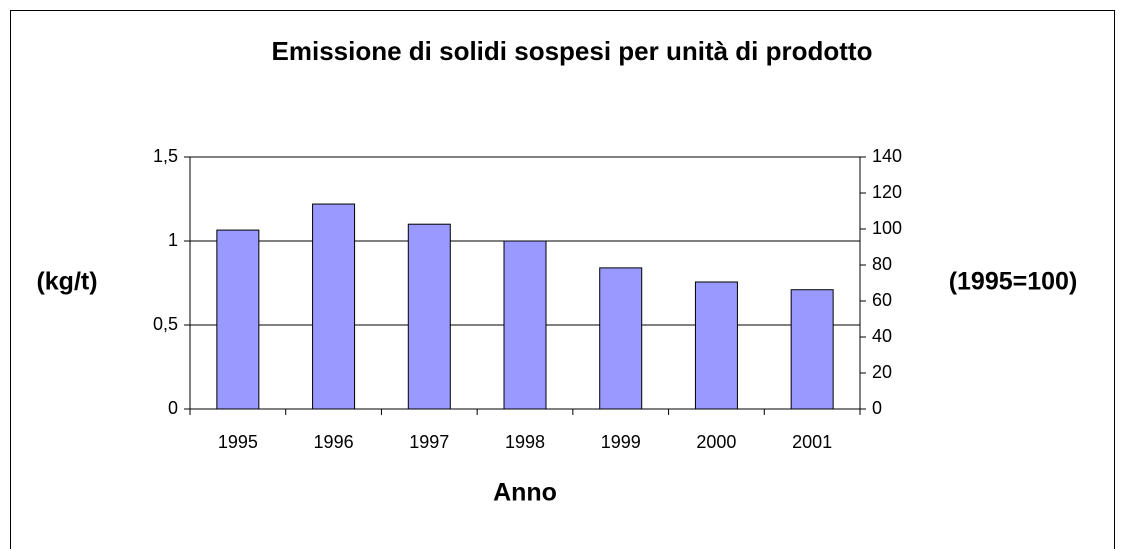 The image size is (1125, 549). Describe the element at coordinates (1013, 282) in the screenshot. I see `y2-axis-title: (1995=100)` at that location.